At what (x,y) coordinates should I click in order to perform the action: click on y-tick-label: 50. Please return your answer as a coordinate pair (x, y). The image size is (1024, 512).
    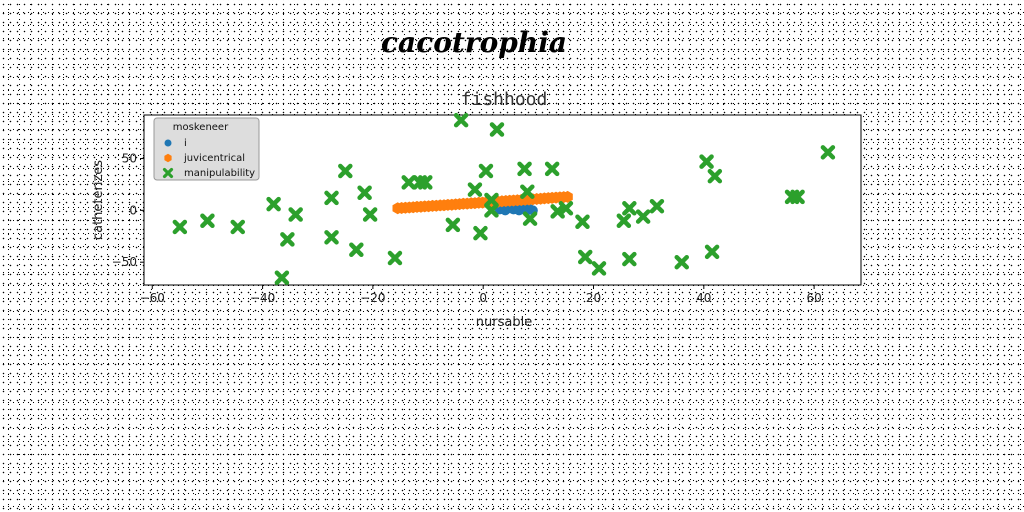
    Looking at the image, I should click on (129, 159).